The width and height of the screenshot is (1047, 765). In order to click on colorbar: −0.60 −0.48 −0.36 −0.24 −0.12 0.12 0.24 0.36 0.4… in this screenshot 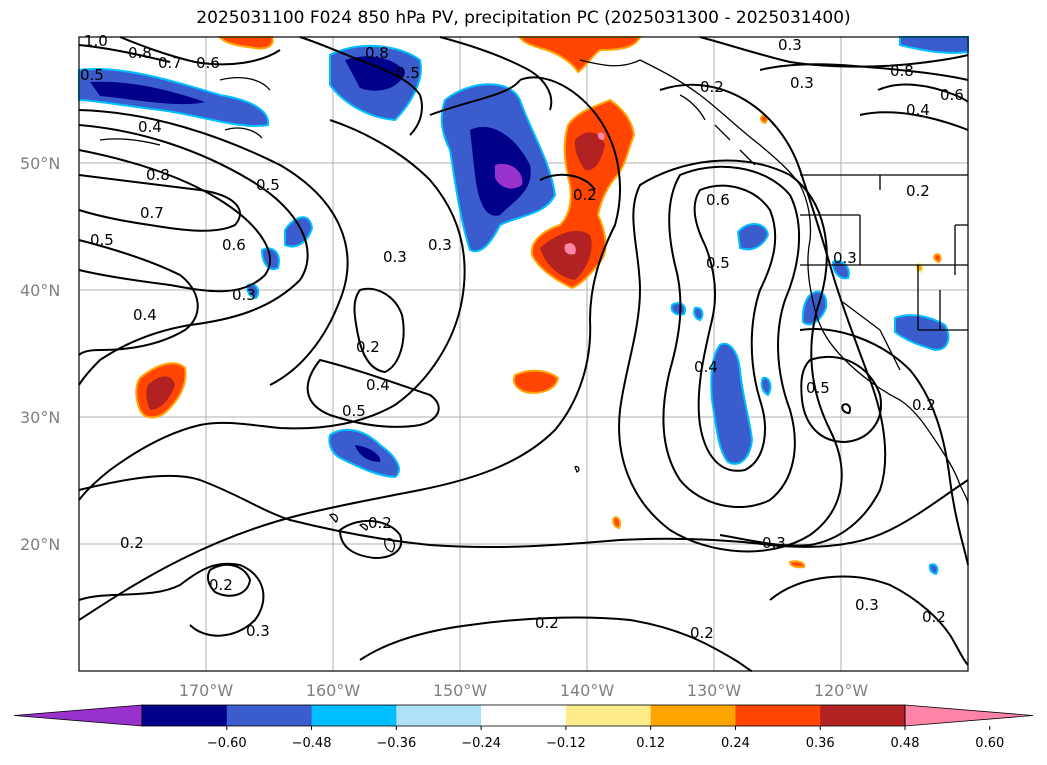, I will do `click(523, 727)`.